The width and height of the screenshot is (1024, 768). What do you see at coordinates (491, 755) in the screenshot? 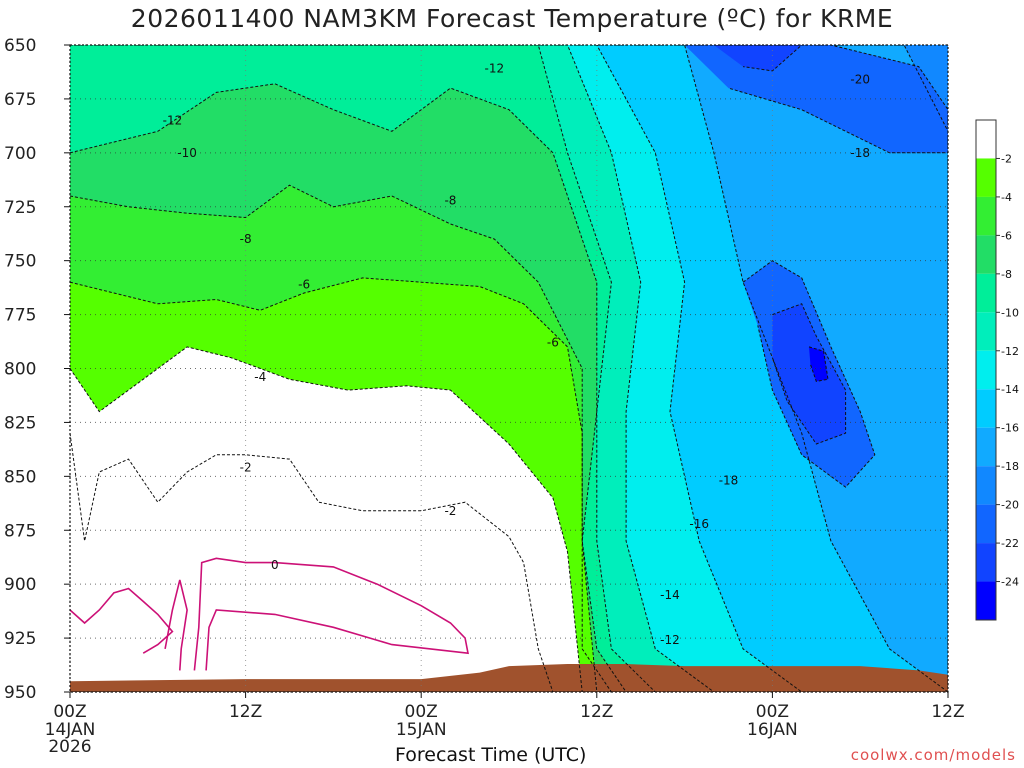
I see `x-axis-label: Forecast Time (UTC)` at bounding box center [491, 755].